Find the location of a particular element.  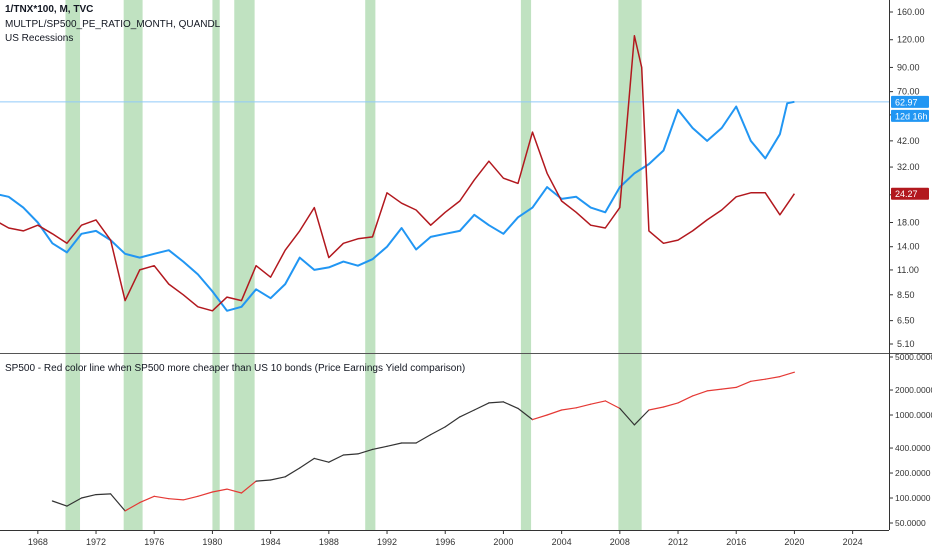

y-tick-label: 120.00 is located at coordinates (911, 40).